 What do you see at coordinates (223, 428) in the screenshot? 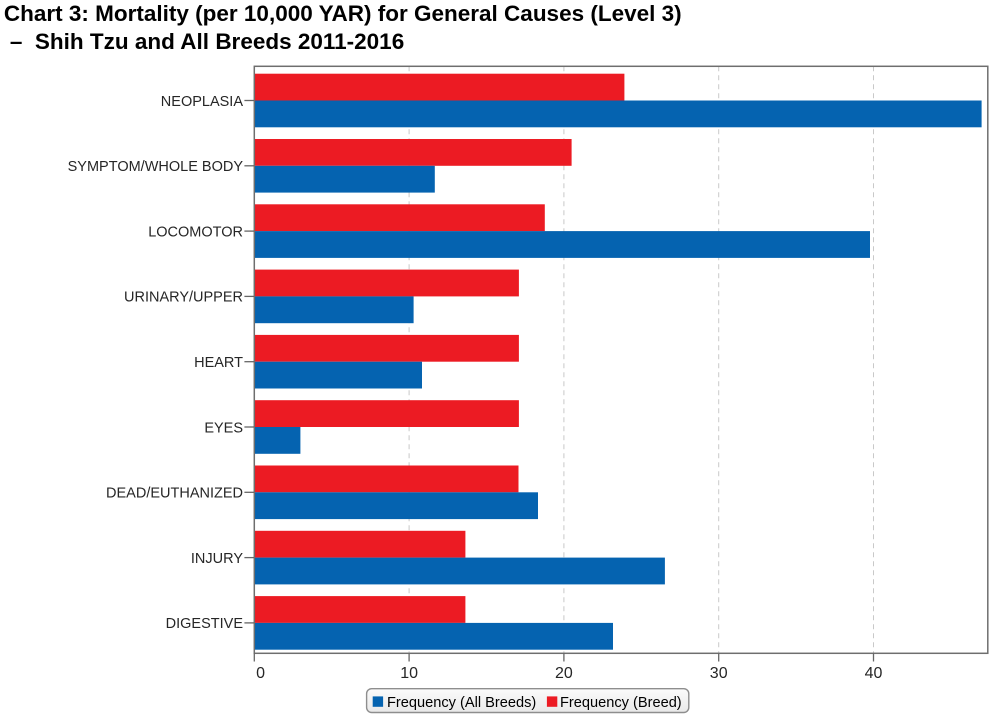
I see `svg-text: EYES` at bounding box center [223, 428].